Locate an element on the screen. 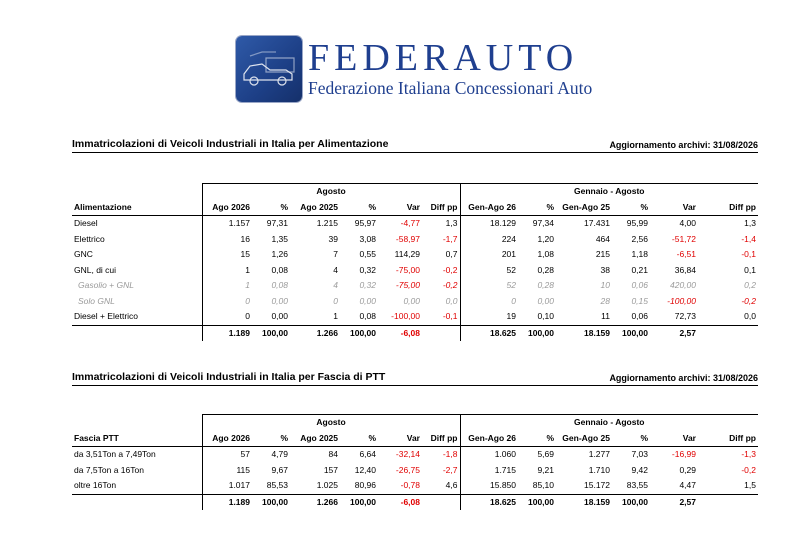  table-cell: 1,20 is located at coordinates (545, 238).